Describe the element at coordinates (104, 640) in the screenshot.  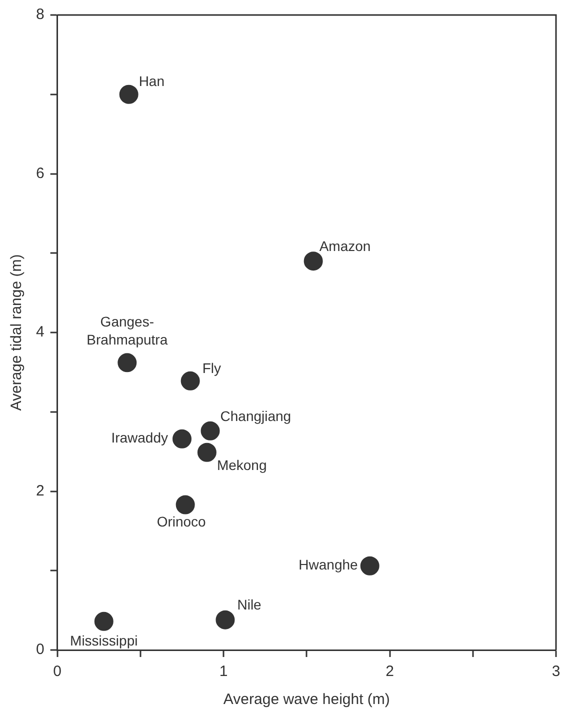
I see `annotation: Mississippi` at that location.